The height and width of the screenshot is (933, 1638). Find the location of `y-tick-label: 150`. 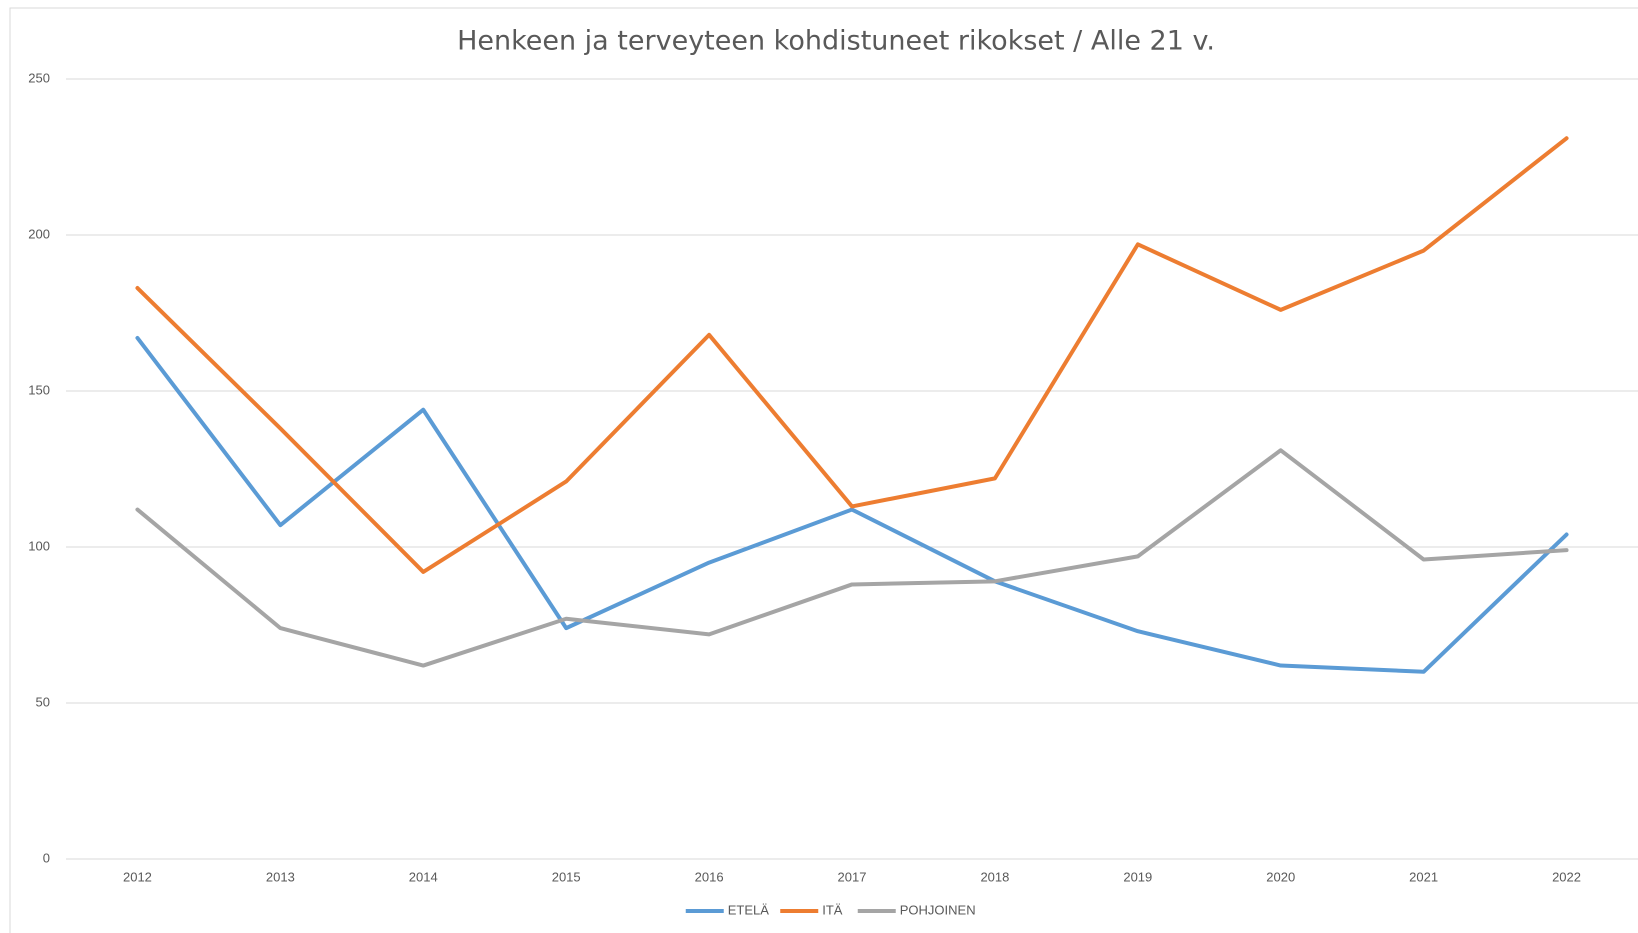

y-tick-label: 150 is located at coordinates (39, 389).